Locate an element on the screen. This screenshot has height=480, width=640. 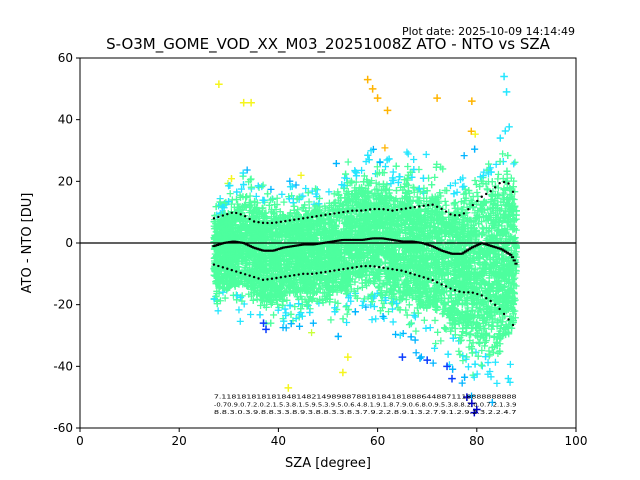
plot-date: Plot date: 2025-10-09 14:14:49 is located at coordinates (488, 31).